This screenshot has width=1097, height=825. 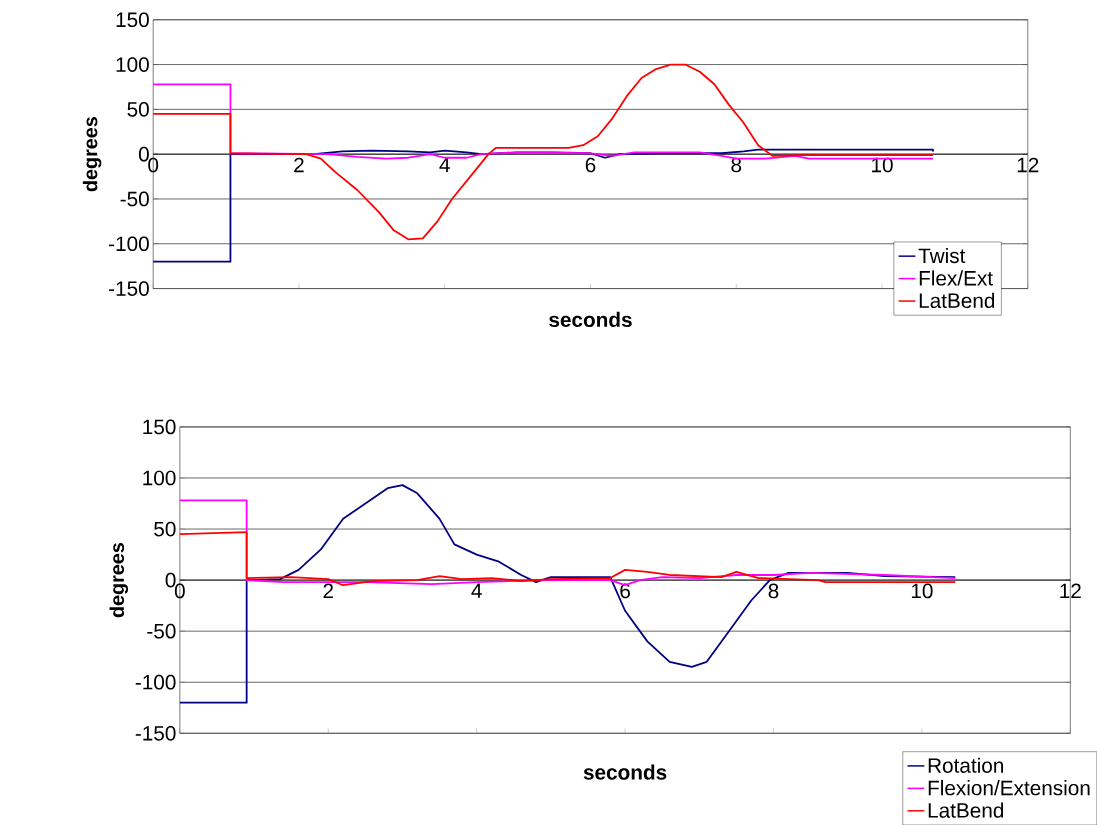 What do you see at coordinates (1009, 788) in the screenshot?
I see `legend-label: Flexion/Extension` at bounding box center [1009, 788].